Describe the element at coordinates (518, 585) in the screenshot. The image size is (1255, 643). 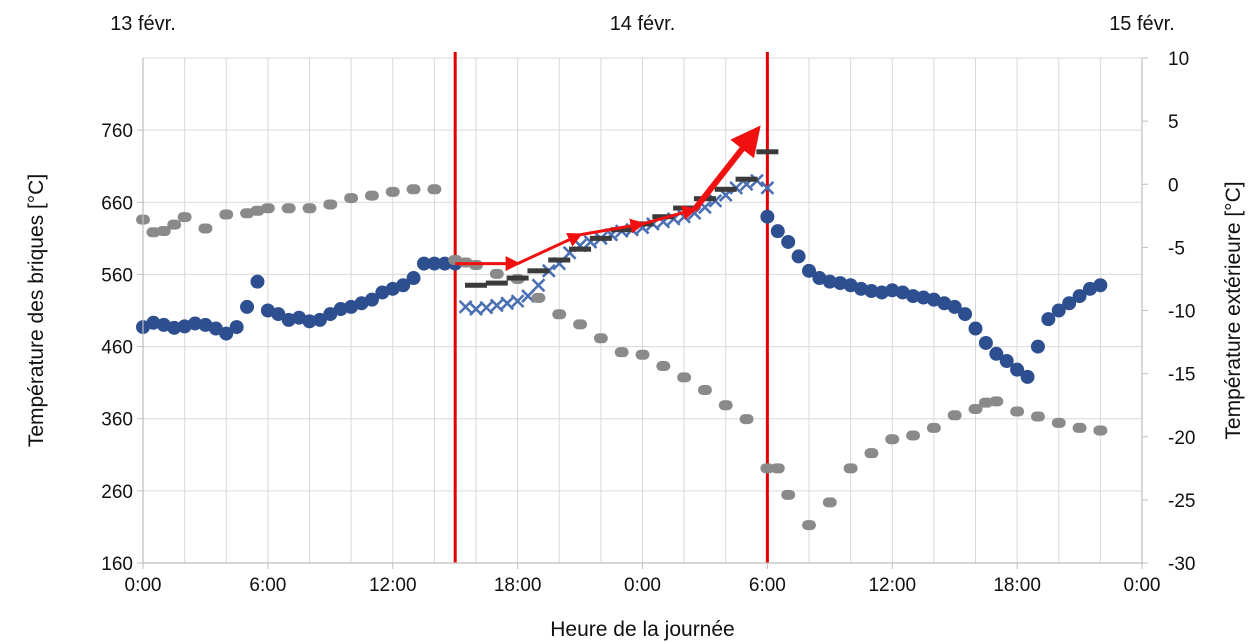
I see `x-tick-label: 18:00` at that location.